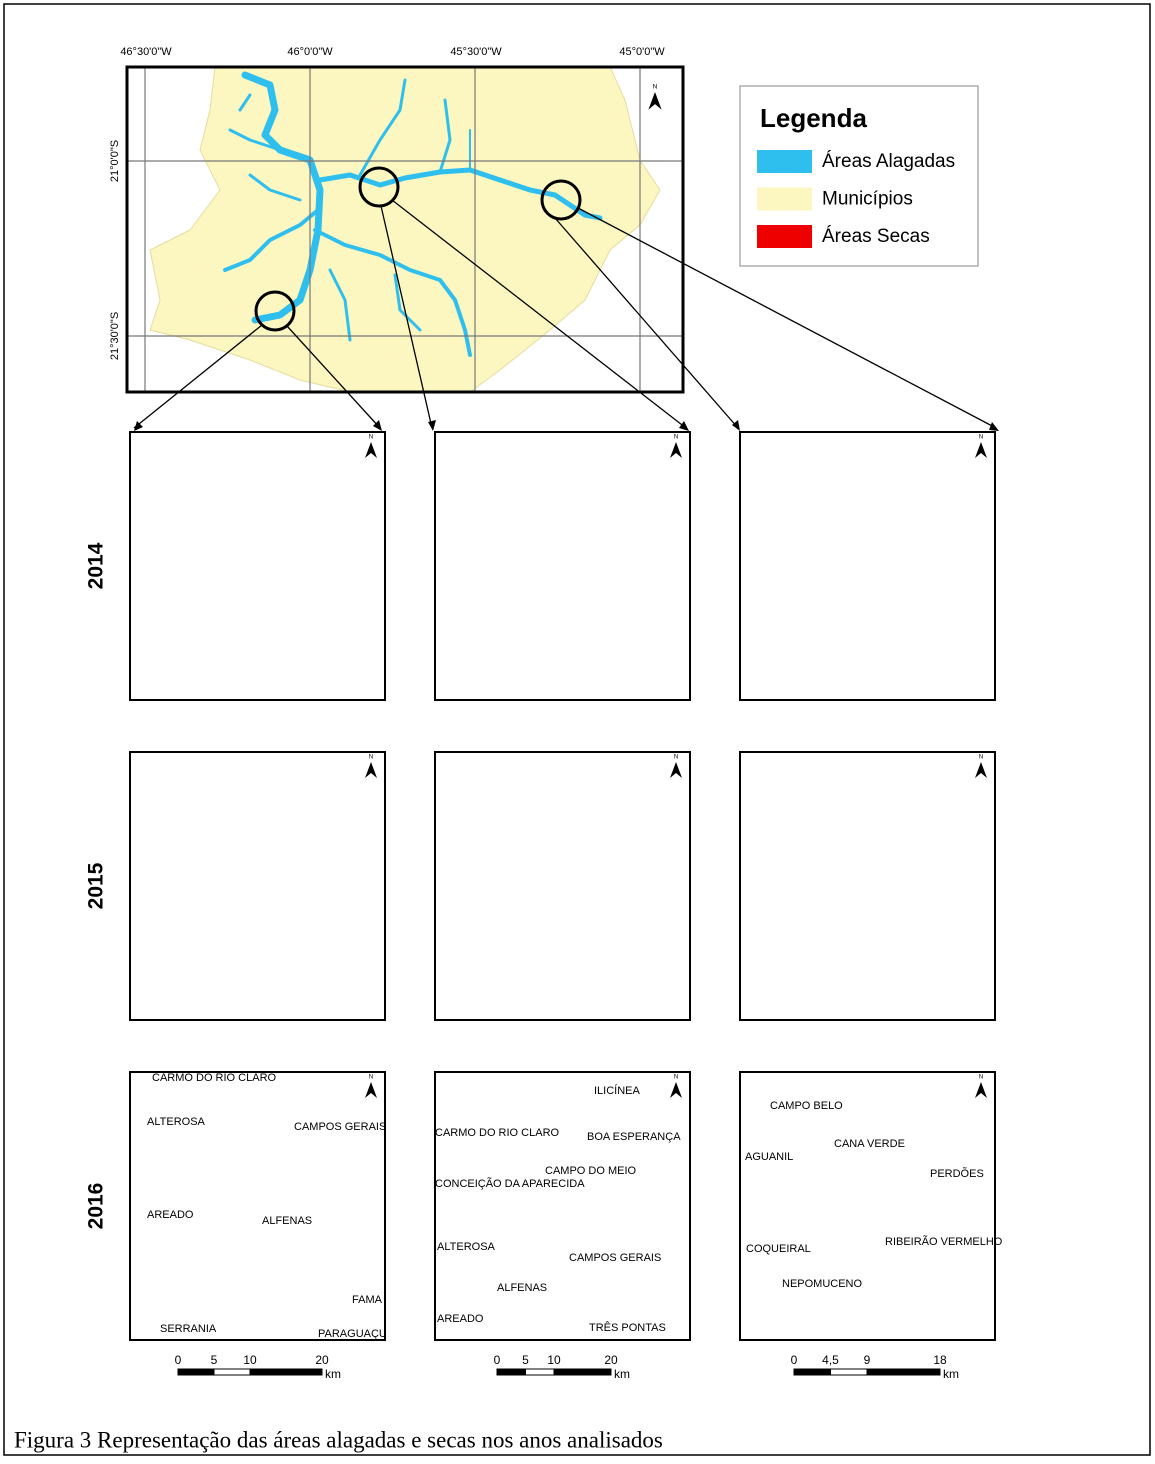  What do you see at coordinates (957, 1173) in the screenshot?
I see `place-name: PERDÕES` at bounding box center [957, 1173].